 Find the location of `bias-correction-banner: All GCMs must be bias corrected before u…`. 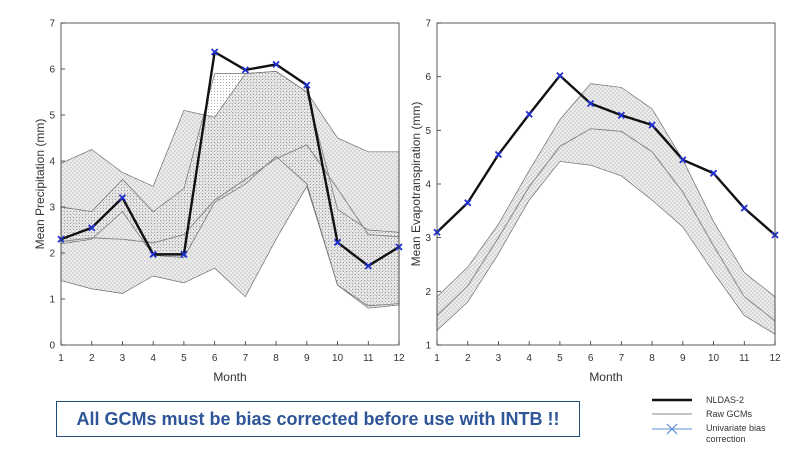

bias-correction-banner: All GCMs must be bias corrected before u… is located at coordinates (318, 419).